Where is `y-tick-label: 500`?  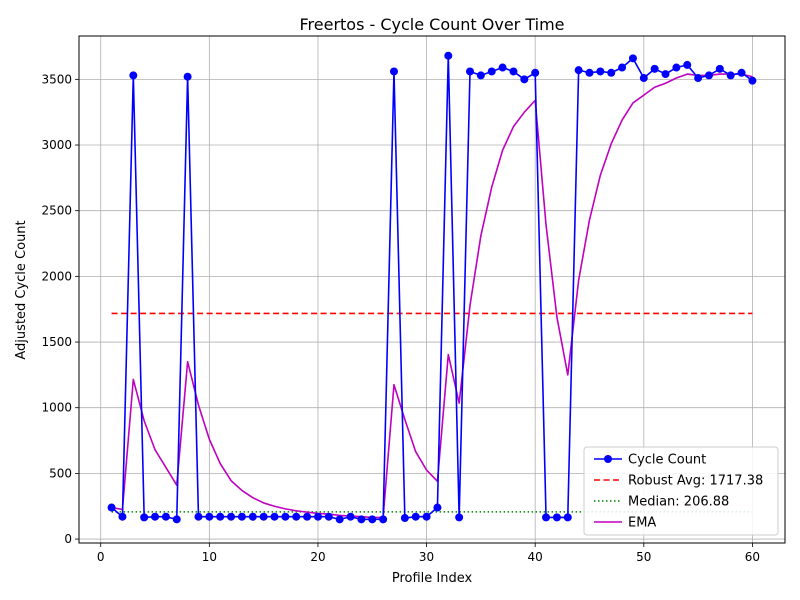
y-tick-label: 500 is located at coordinates (60, 473).